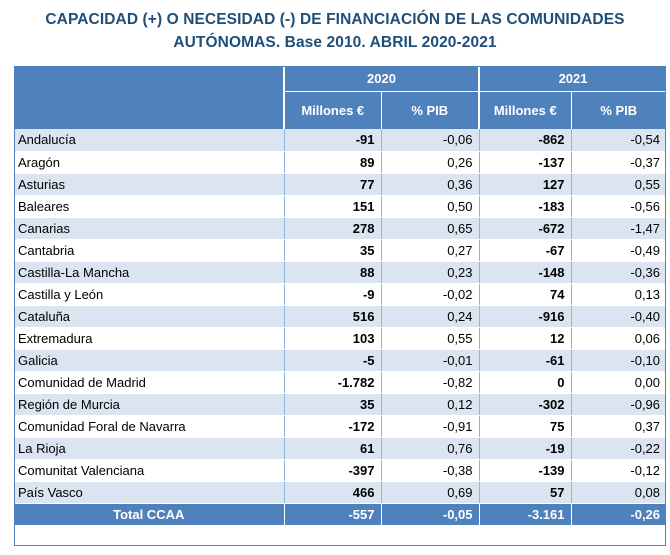 The width and height of the screenshot is (670, 555). Describe the element at coordinates (525, 382) in the screenshot. I see `millones-2021-cell: 0` at that location.